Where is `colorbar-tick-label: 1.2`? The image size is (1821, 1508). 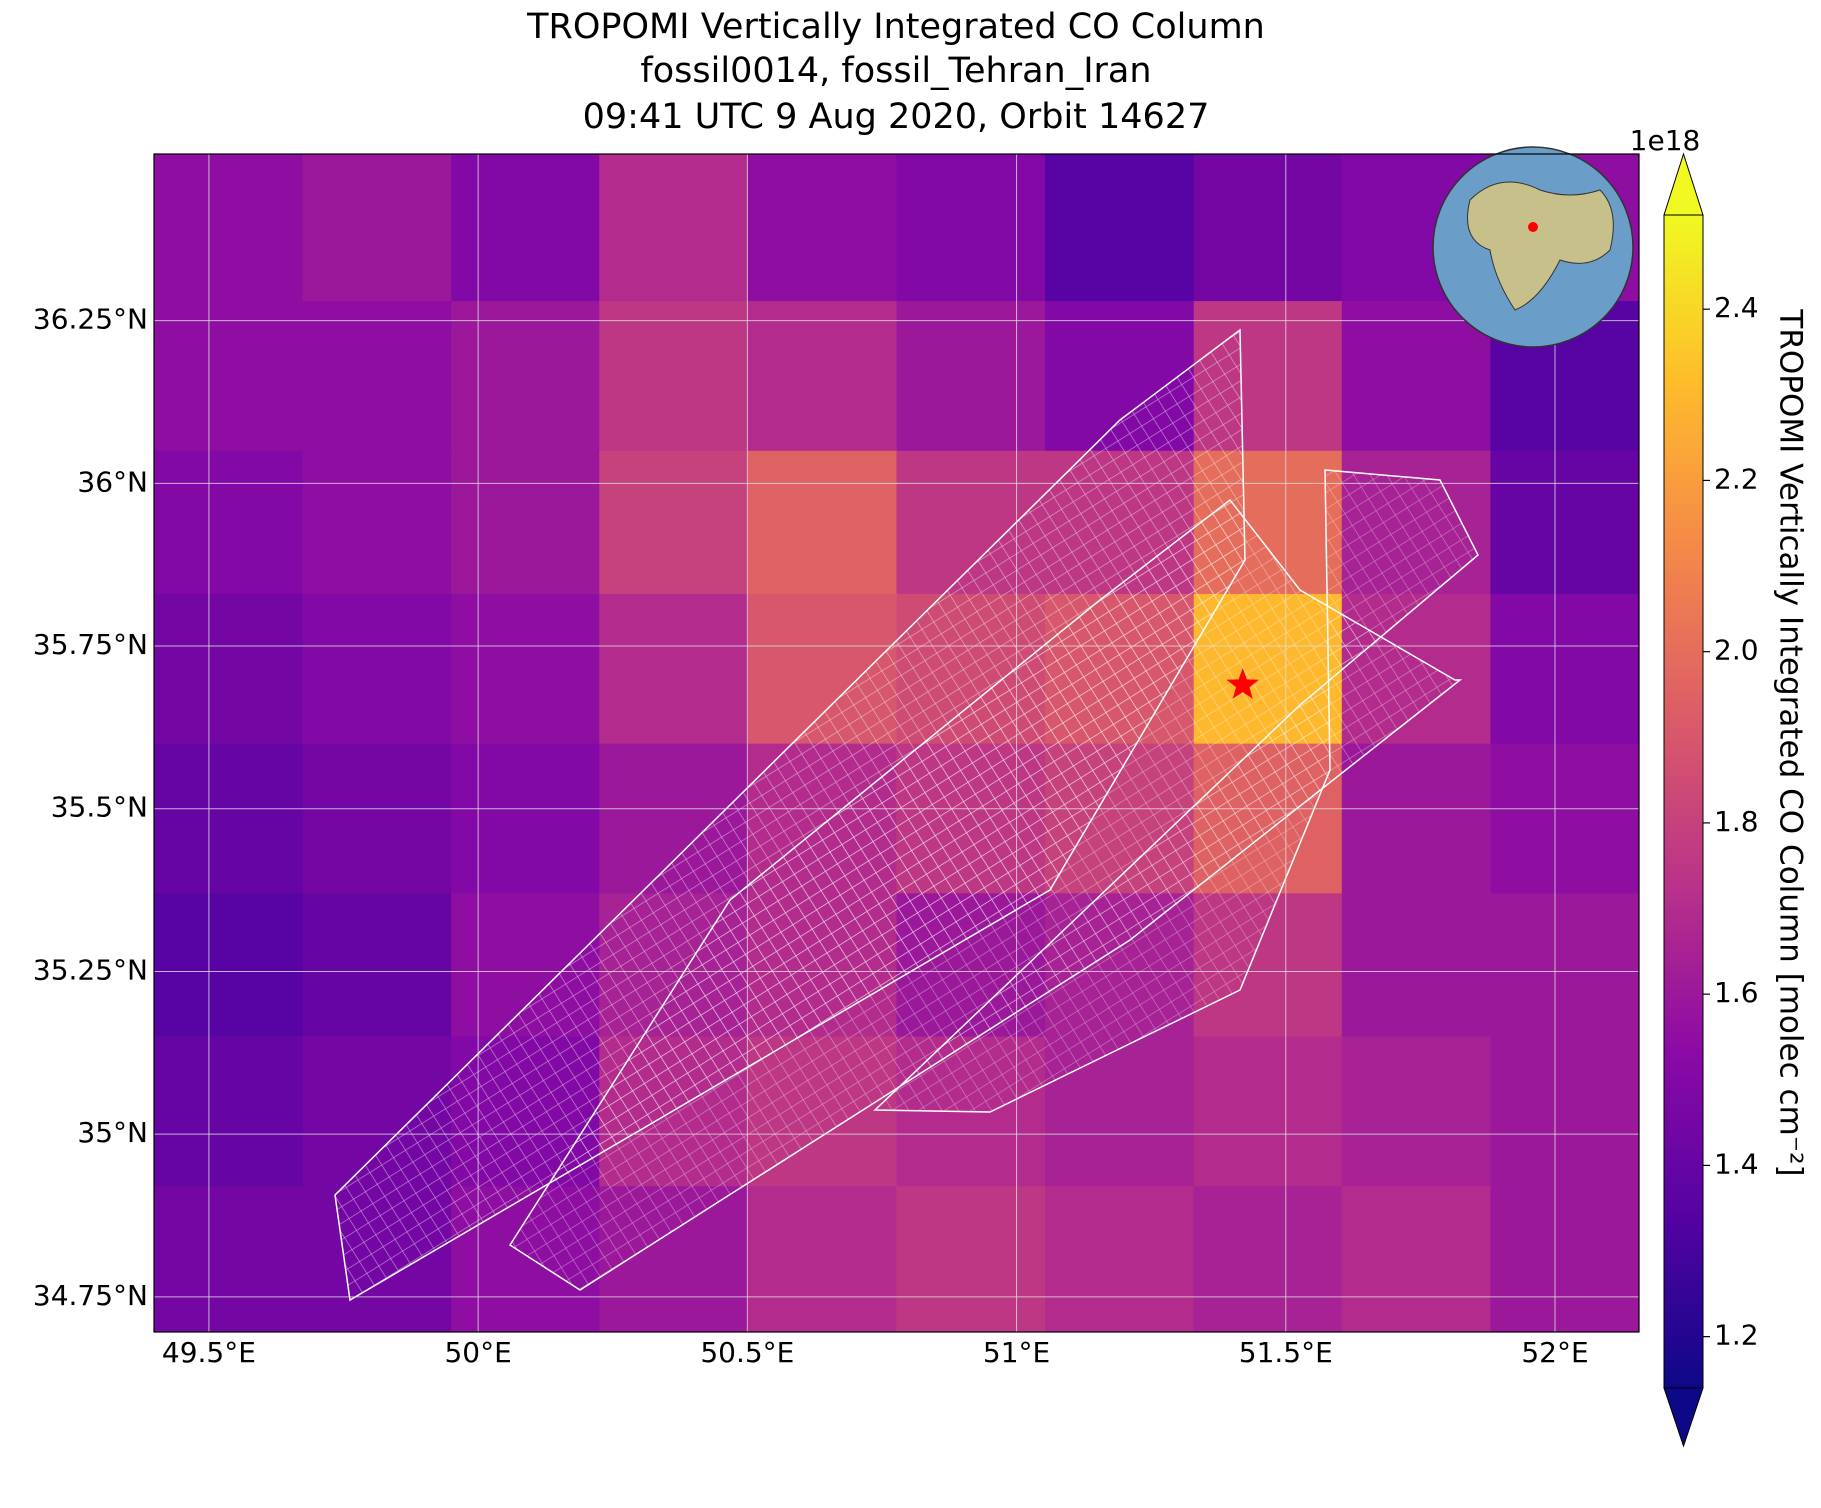 colorbar-tick-label: 1.2 is located at coordinates (1736, 1335).